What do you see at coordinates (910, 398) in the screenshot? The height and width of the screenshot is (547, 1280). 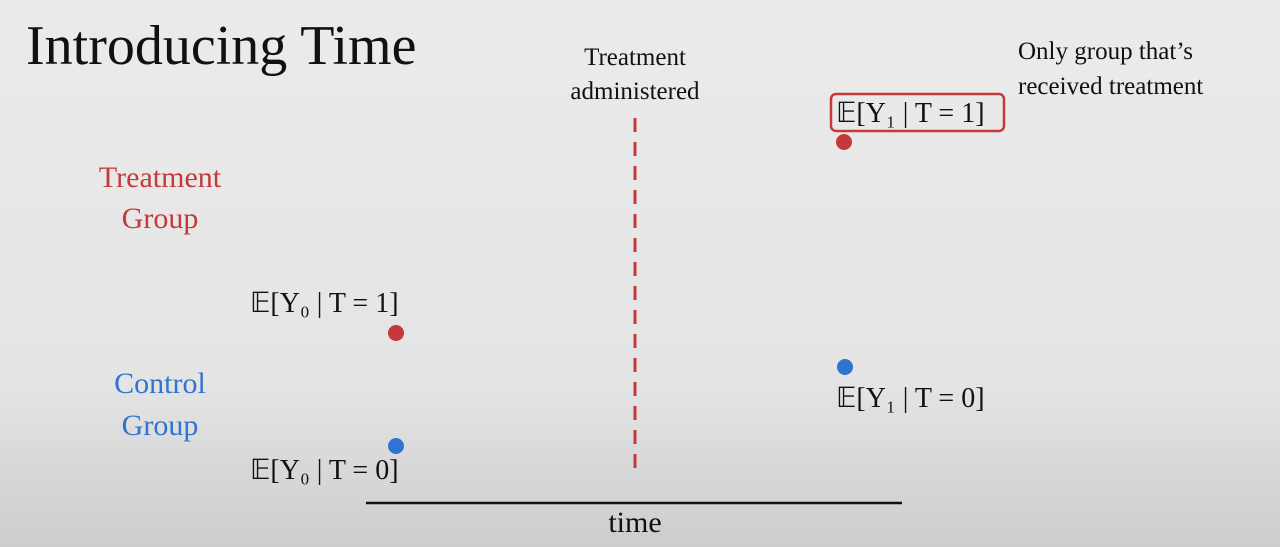 I see `expectation-label: 𝔼[Y₁ | T = 0]` at bounding box center [910, 398].